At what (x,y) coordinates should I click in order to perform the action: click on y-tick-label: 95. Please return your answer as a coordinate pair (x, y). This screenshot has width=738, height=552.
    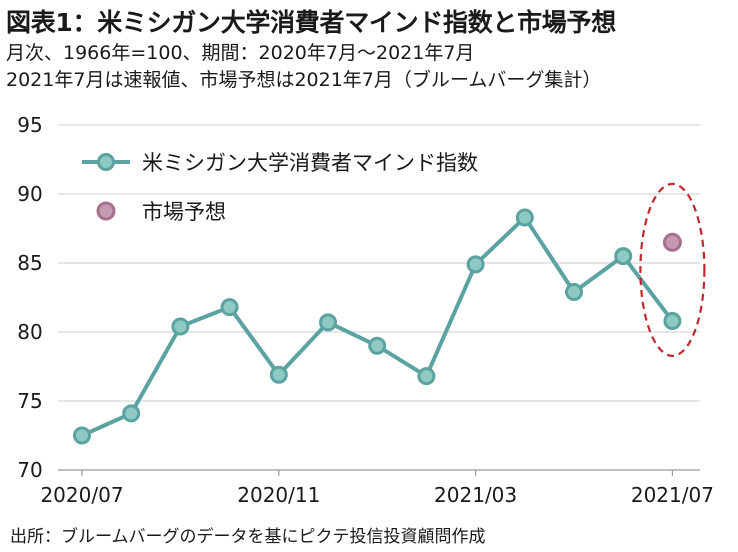
    Looking at the image, I should click on (29, 125).